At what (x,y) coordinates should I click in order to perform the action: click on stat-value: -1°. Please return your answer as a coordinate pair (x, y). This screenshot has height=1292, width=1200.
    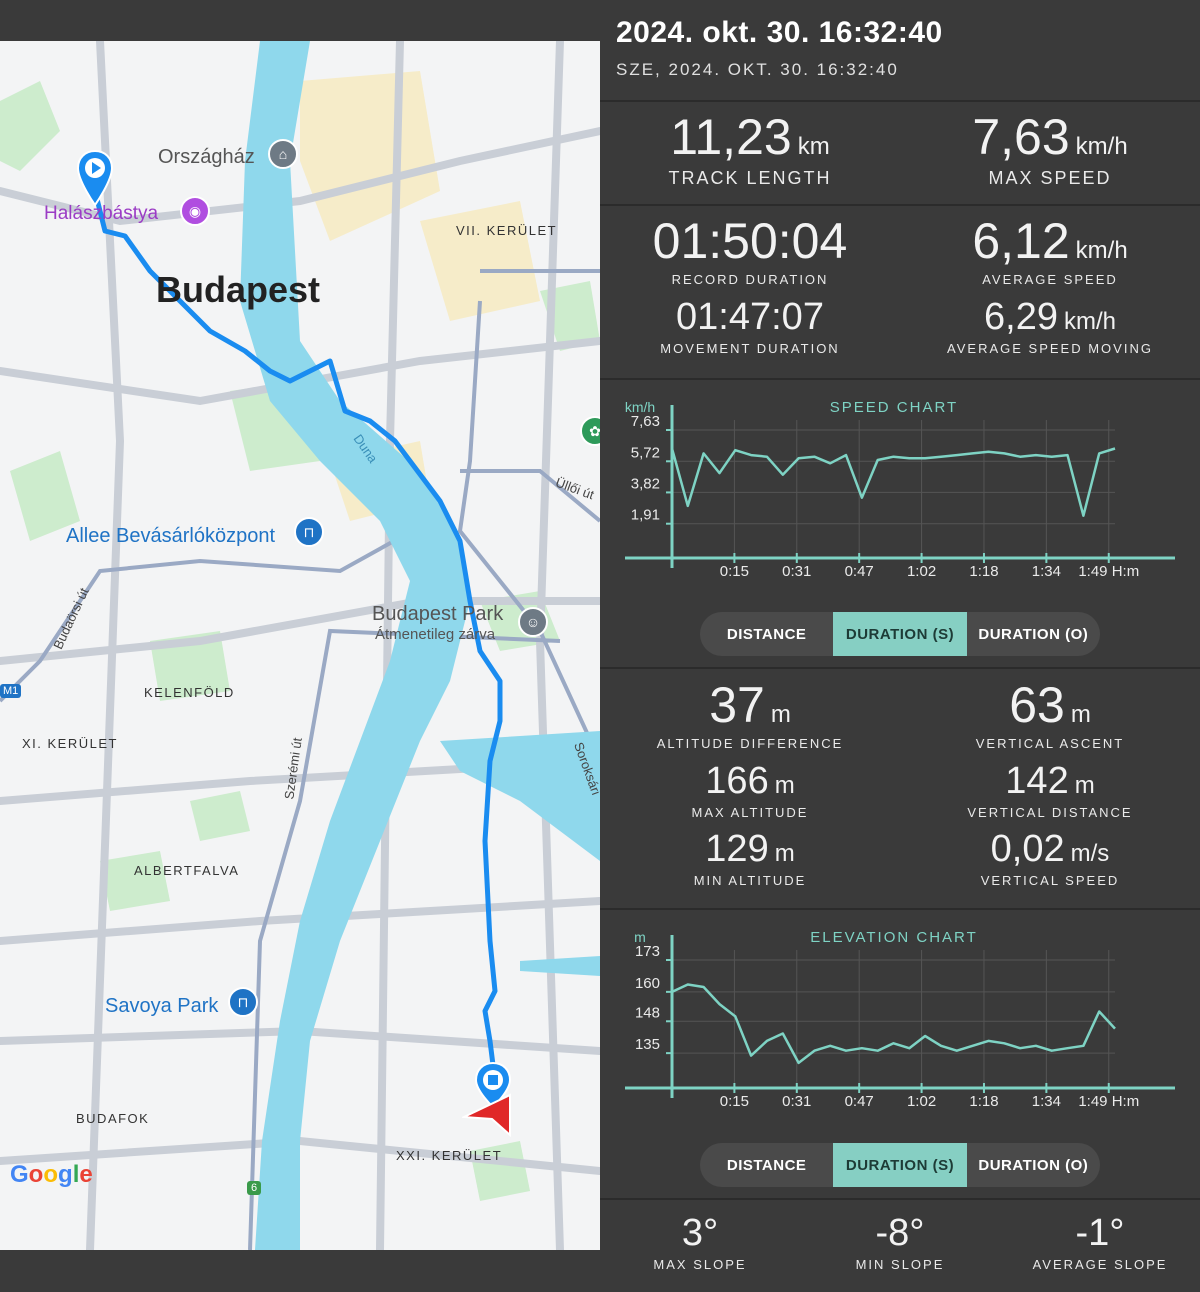
    Looking at the image, I should click on (1100, 1233).